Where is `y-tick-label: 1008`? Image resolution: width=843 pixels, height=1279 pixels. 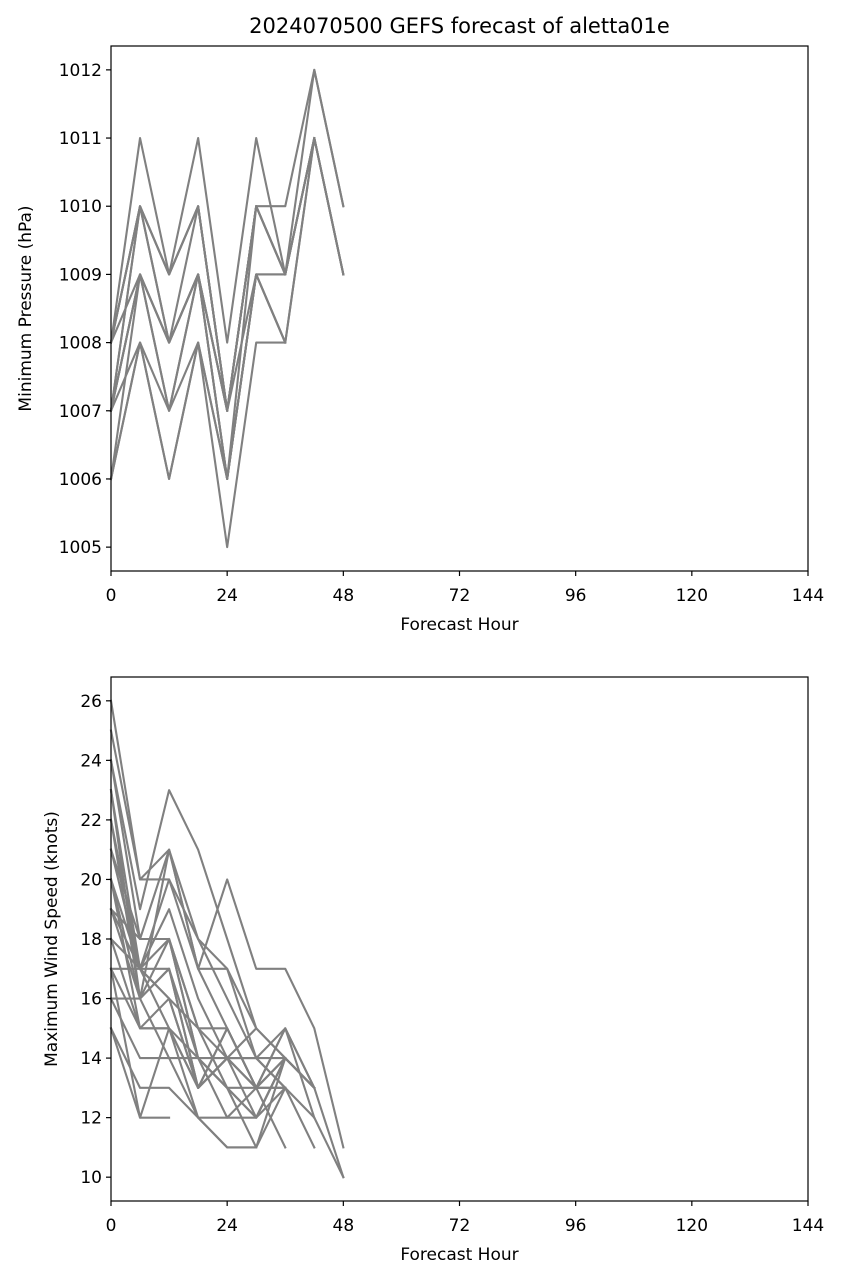
y-tick-label: 1008 is located at coordinates (80, 344).